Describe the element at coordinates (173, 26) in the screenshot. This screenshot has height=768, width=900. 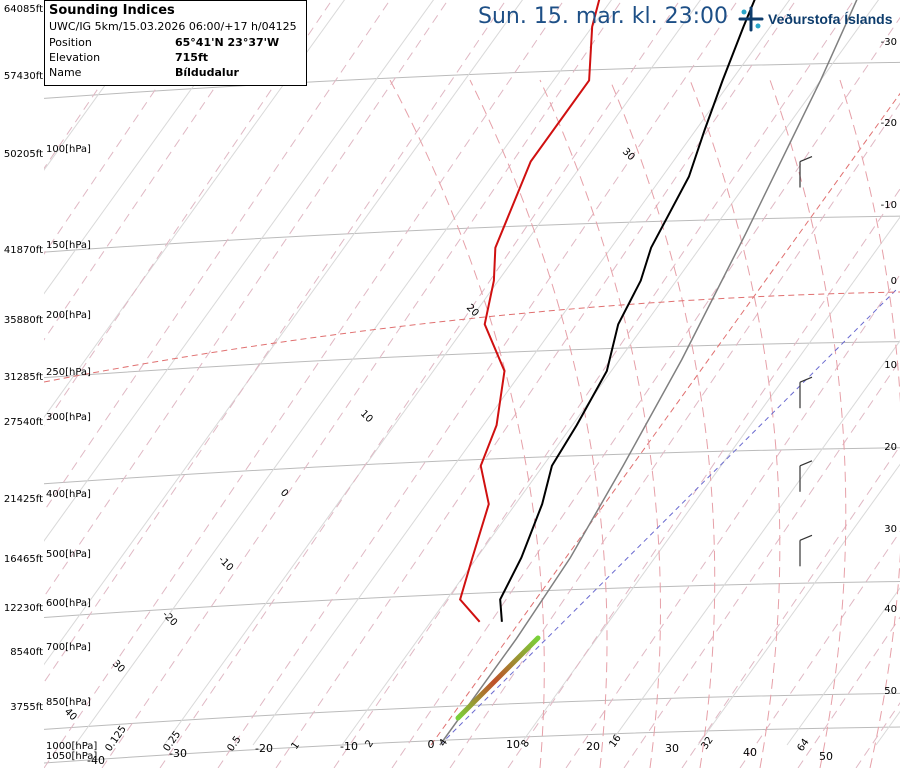
I see `run-info: UWC/IG 5km/15.03.2026 06:00/+17 h/04125` at that location.